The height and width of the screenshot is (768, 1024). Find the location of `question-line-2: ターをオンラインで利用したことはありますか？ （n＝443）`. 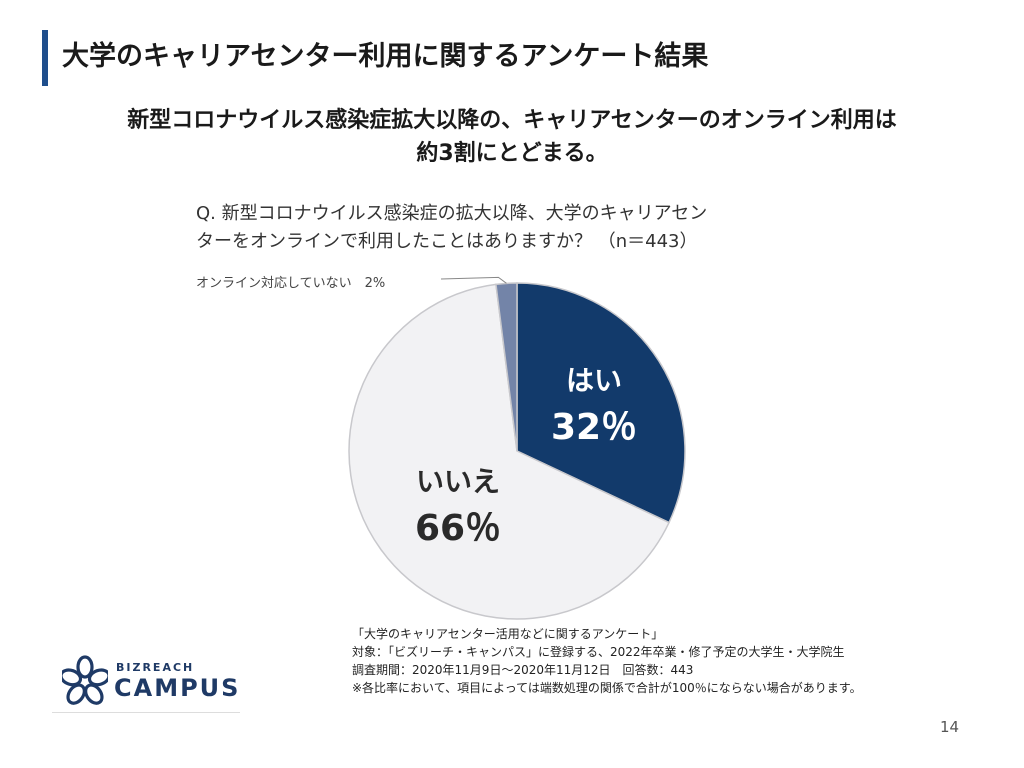

question-line-2: ターをオンラインで利用したことはありますか？ （n＝443） is located at coordinates (447, 241).